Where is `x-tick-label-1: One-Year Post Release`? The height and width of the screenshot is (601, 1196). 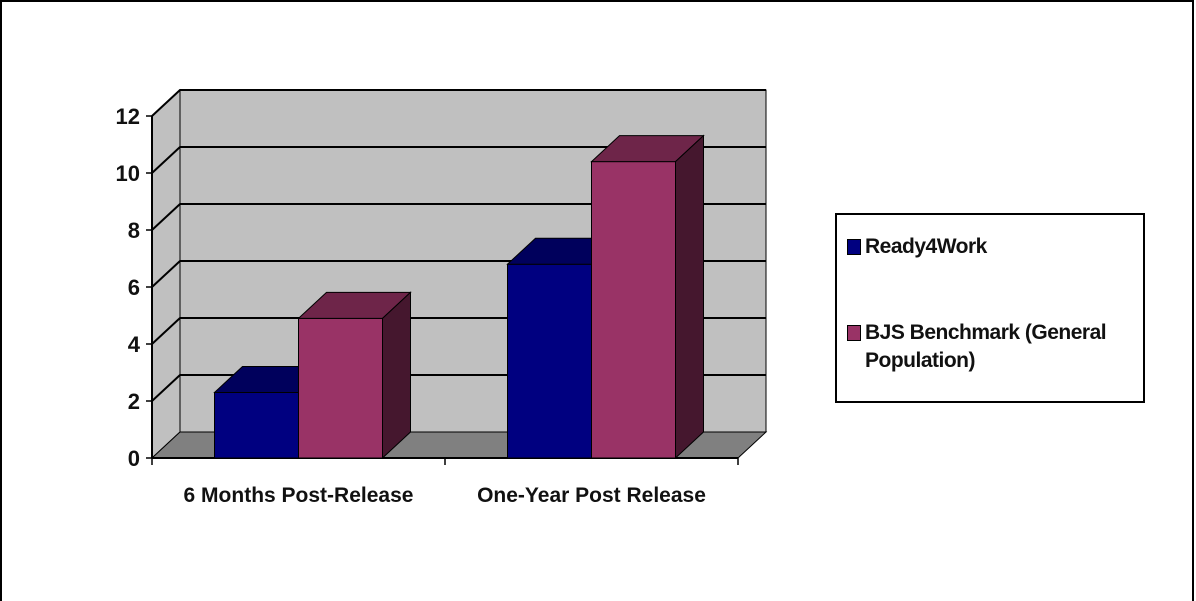 x-tick-label-1: One-Year Post Release is located at coordinates (591, 495).